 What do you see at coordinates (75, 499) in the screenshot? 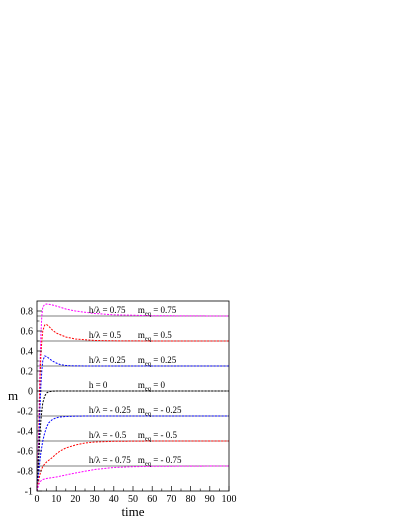
I see `x-tick-label: 20` at bounding box center [75, 499].